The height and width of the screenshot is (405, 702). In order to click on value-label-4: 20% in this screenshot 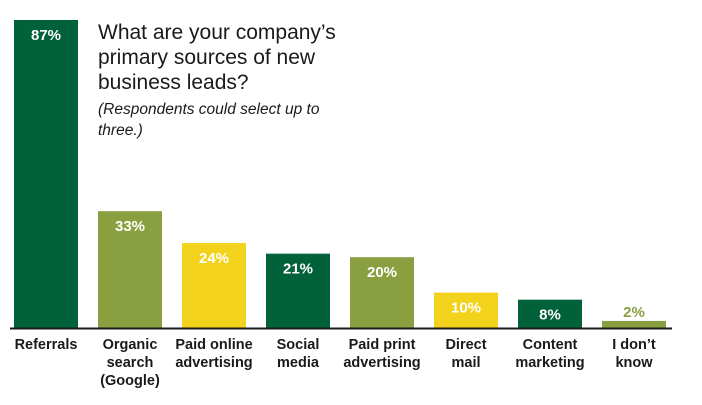, I will do `click(382, 272)`.